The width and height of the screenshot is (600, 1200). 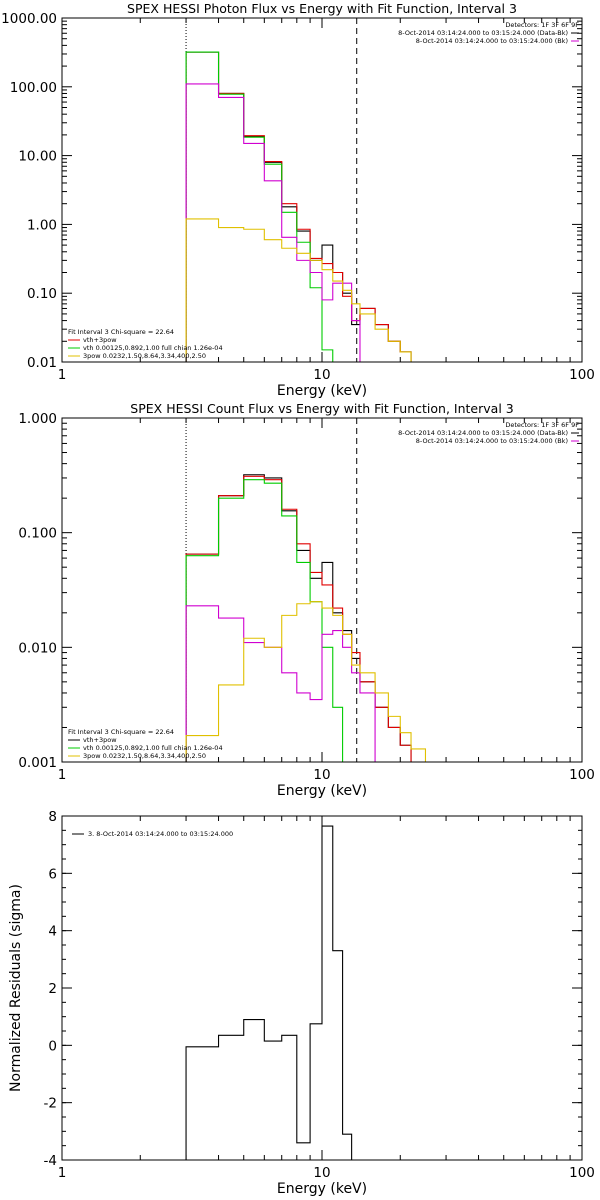 What do you see at coordinates (29, 19) in the screenshot?
I see `y-tick-label: 1000.00` at bounding box center [29, 19].